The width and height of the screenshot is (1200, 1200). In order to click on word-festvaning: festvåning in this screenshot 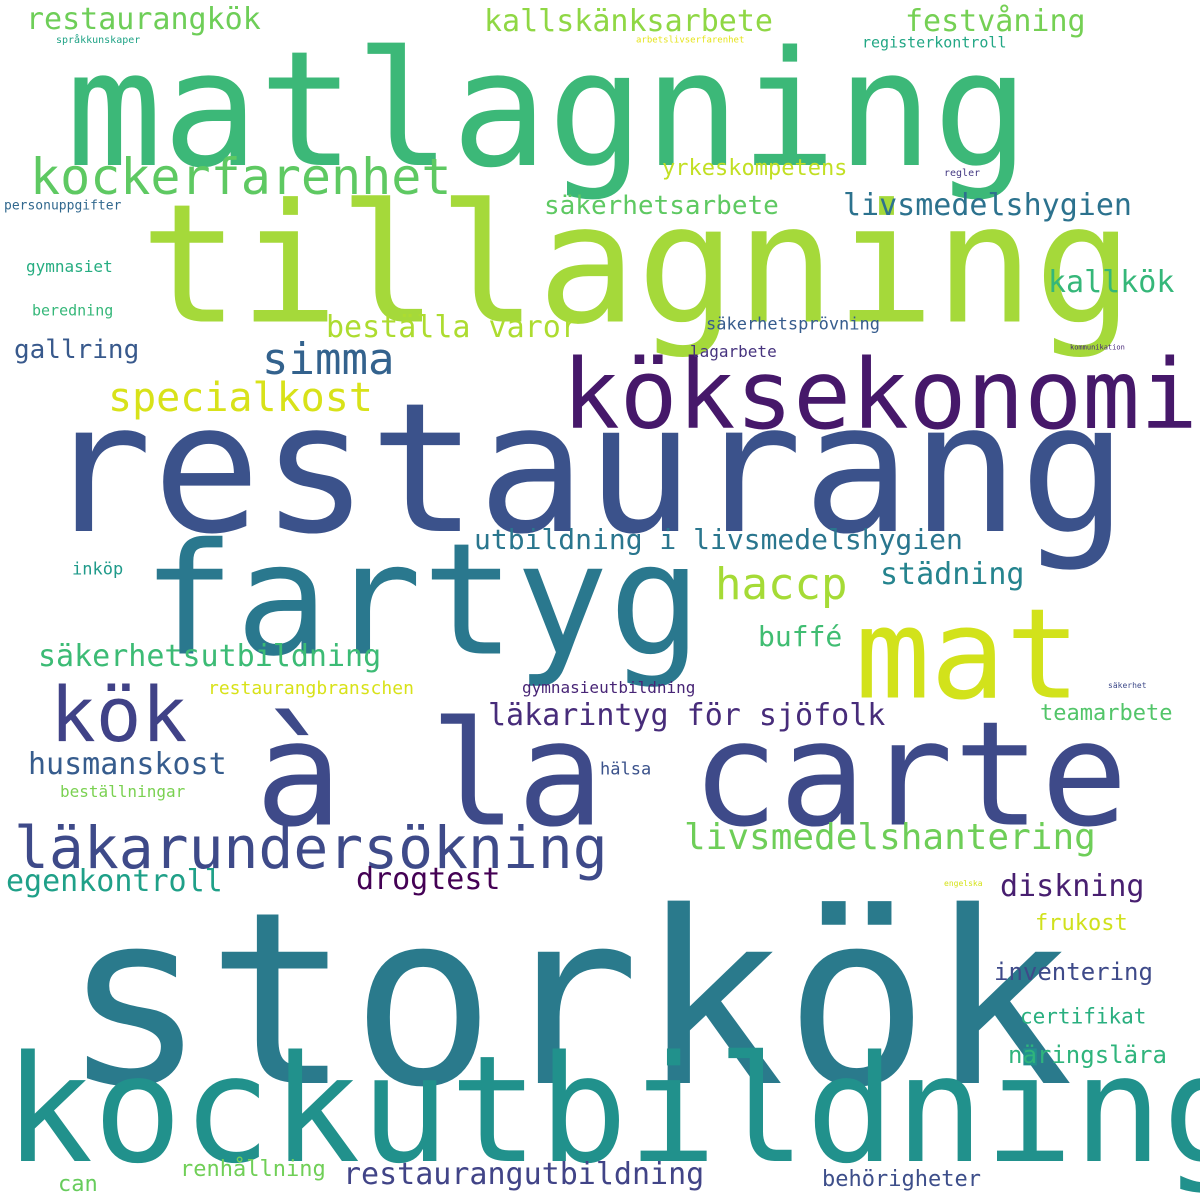, I will do `click(995, 21)`.